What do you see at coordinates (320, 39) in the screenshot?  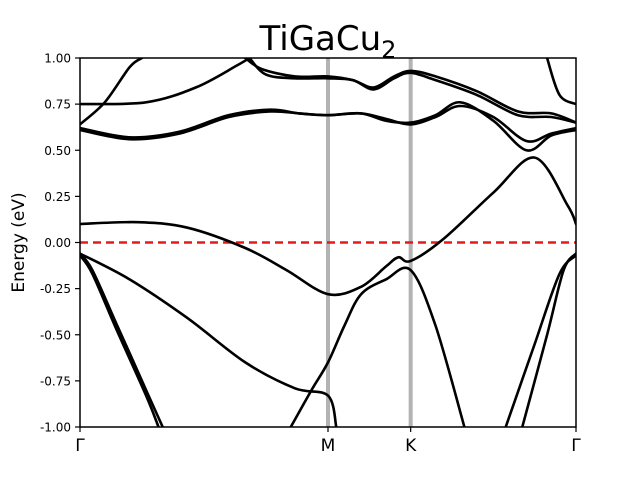 I see `chart-title-main: TiGaCu` at bounding box center [320, 39].